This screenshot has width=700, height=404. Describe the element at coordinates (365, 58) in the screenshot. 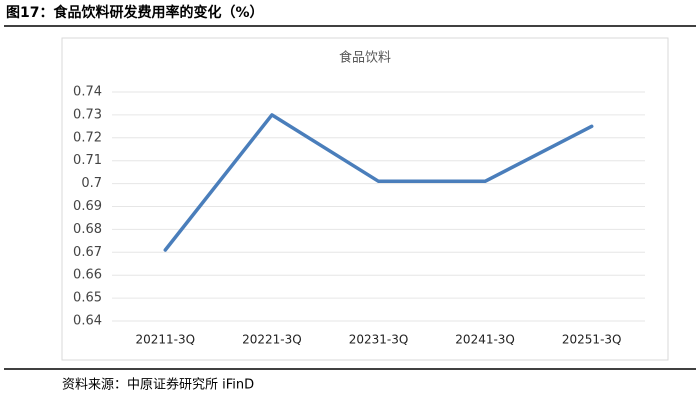

I see `chart-title: 食品饮料` at that location.